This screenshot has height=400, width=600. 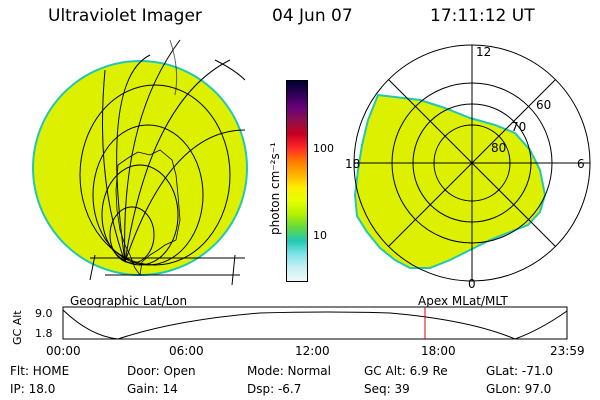 I want to click on ip-status: IP: 18.0, so click(x=33, y=389).